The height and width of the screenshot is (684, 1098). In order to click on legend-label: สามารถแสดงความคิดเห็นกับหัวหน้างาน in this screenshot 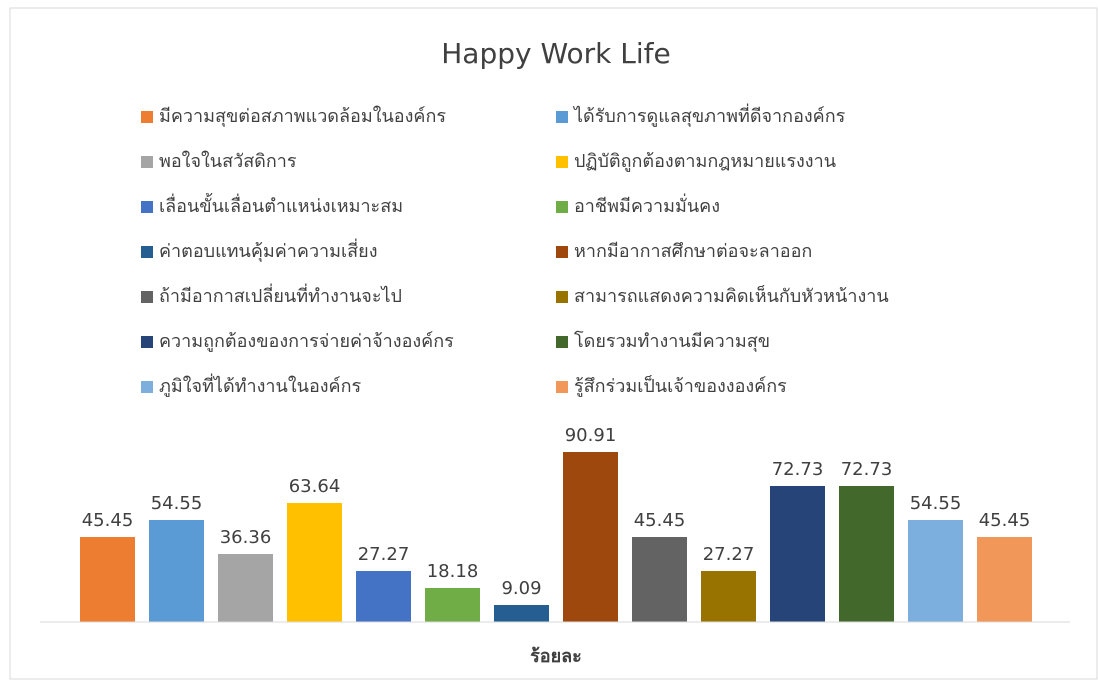, I will do `click(731, 295)`.